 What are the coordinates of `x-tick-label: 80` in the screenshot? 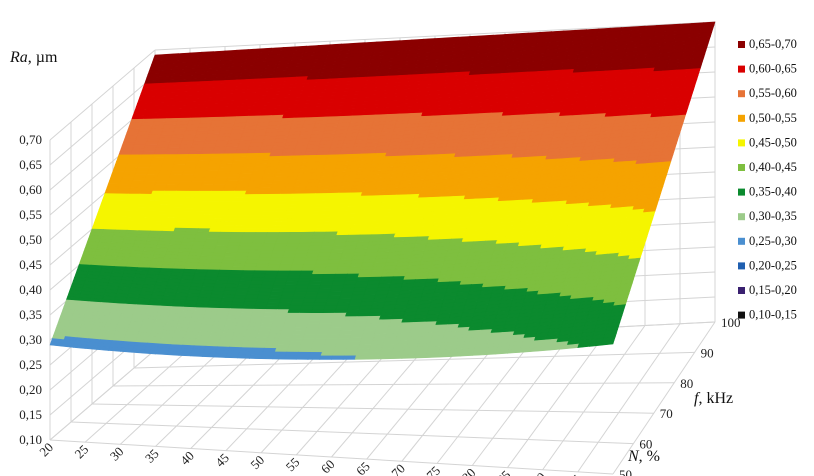 It's located at (469, 470).